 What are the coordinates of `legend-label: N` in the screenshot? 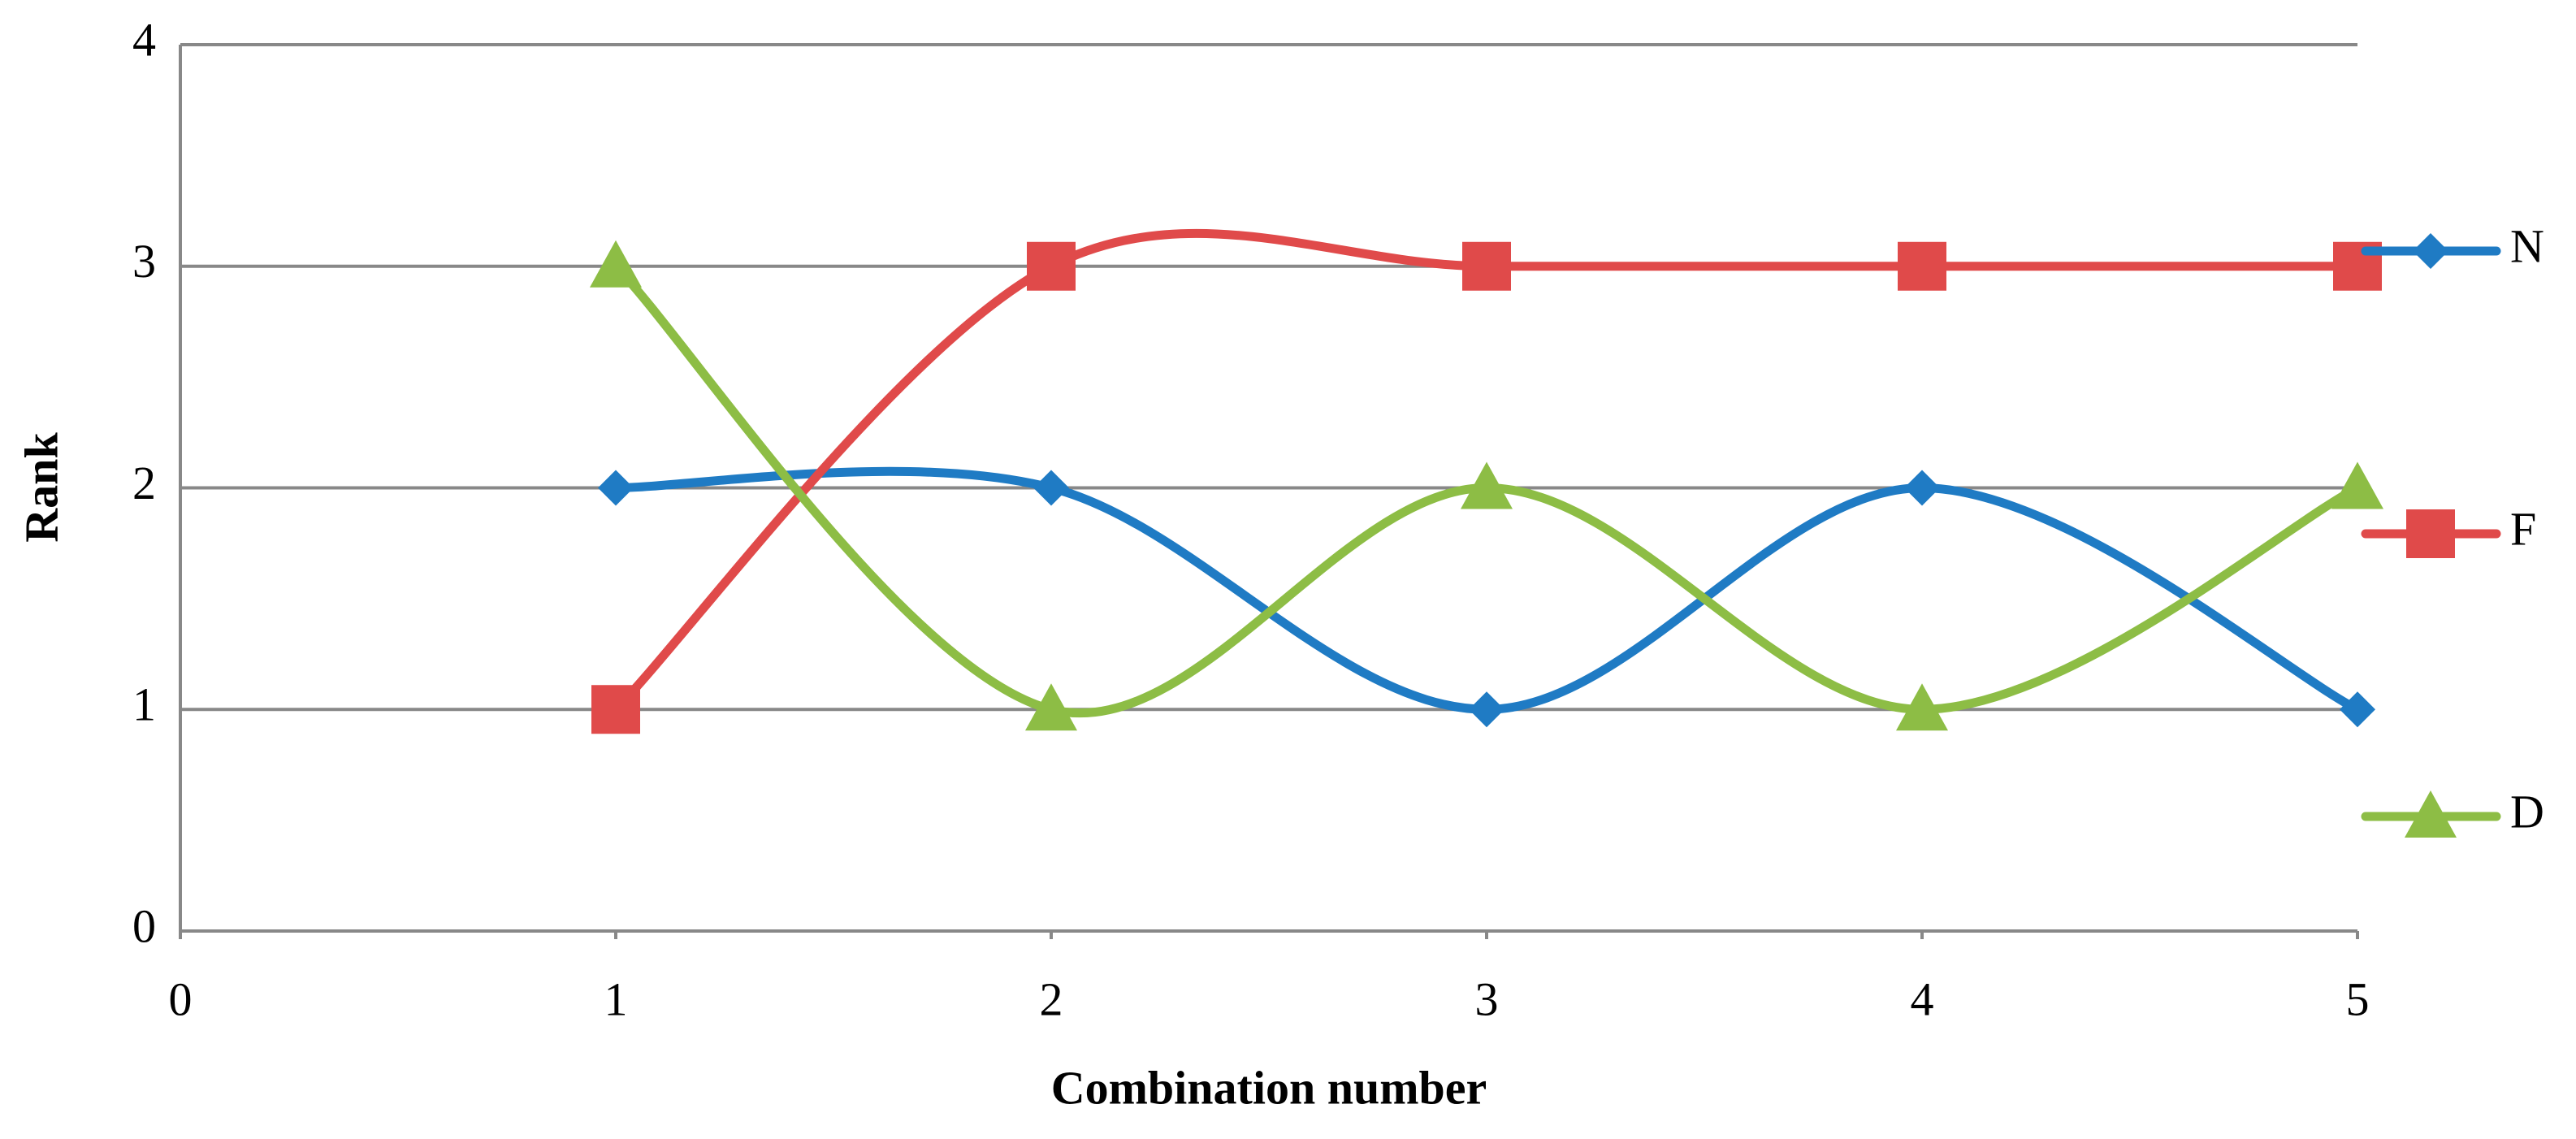 It's located at (2527, 245).